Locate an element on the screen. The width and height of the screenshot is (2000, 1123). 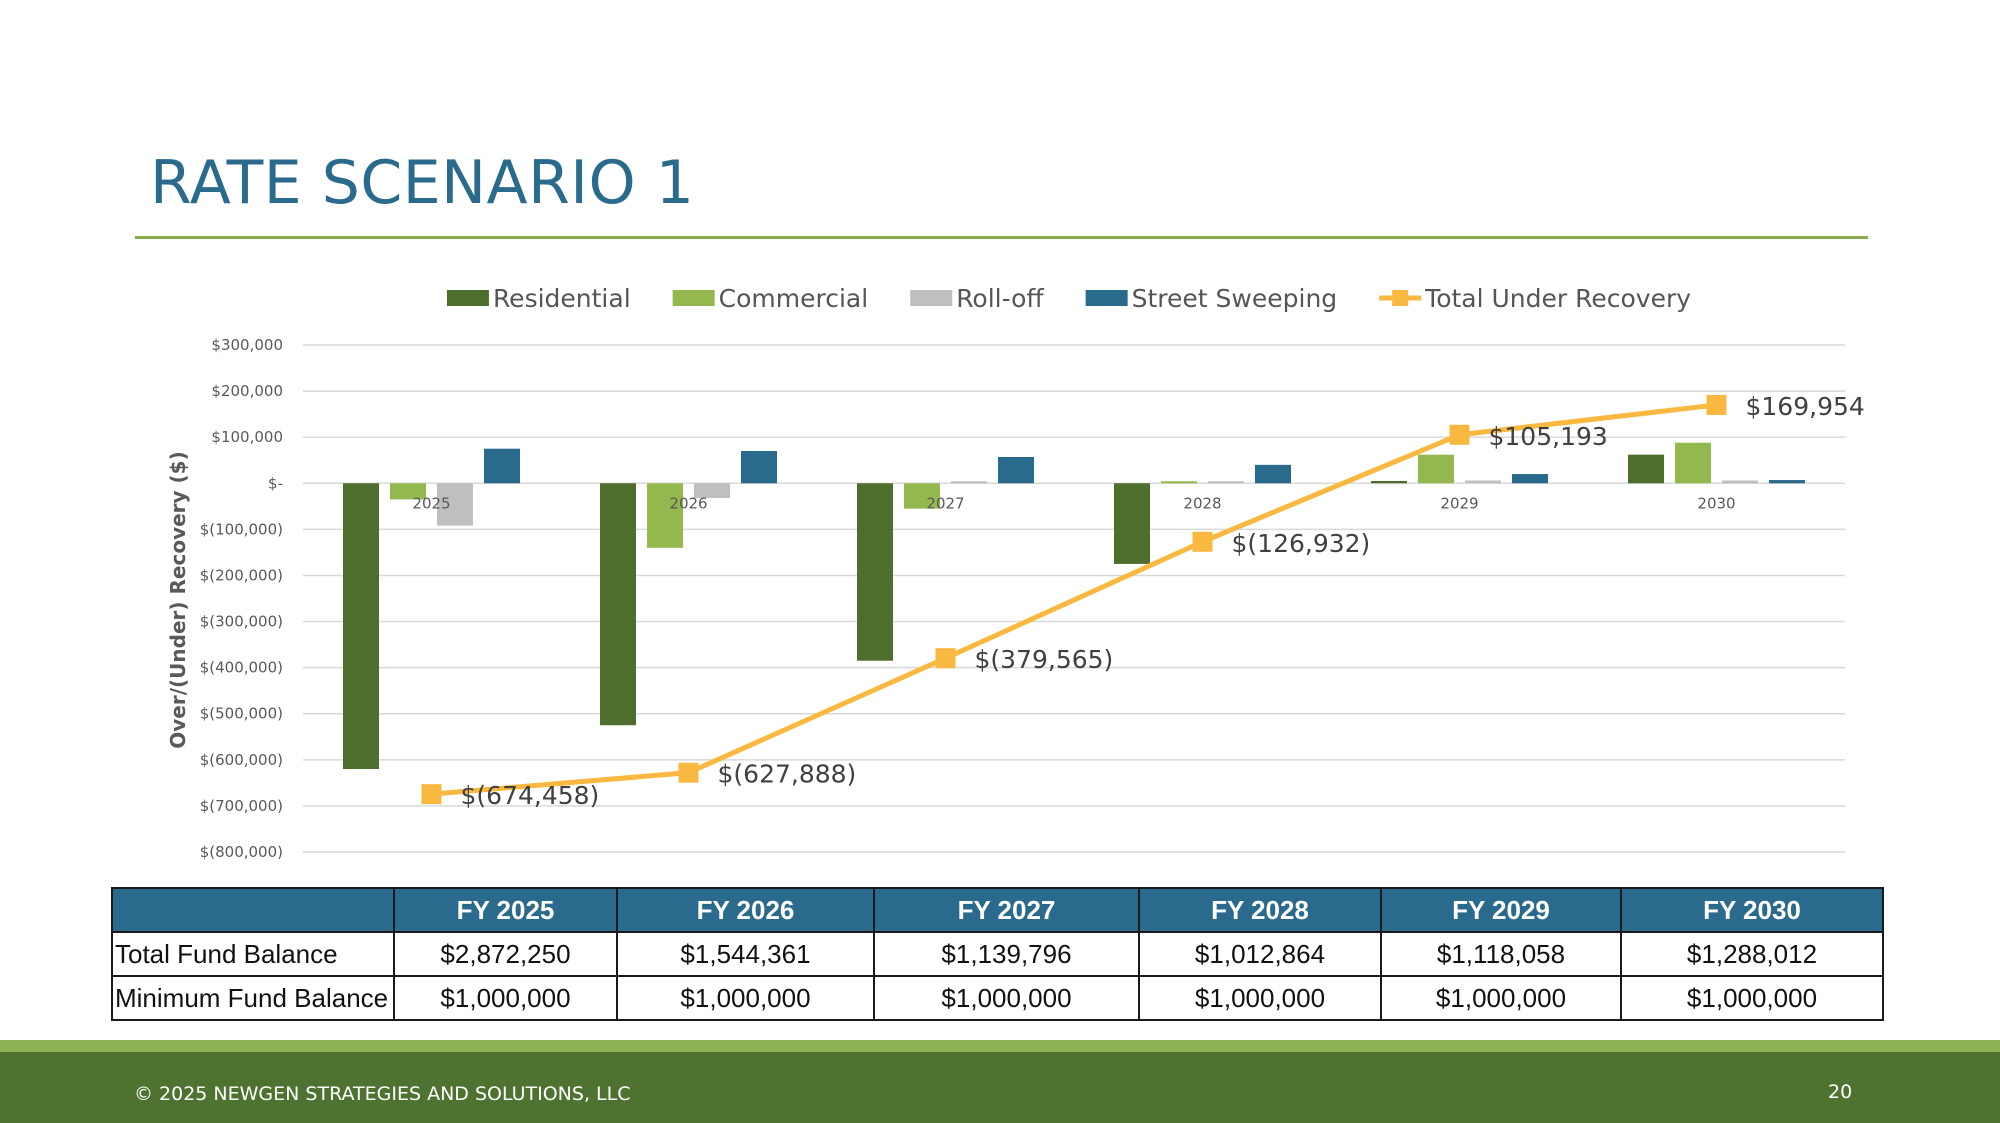
table-cell: $1,118,058 is located at coordinates (1501, 954).